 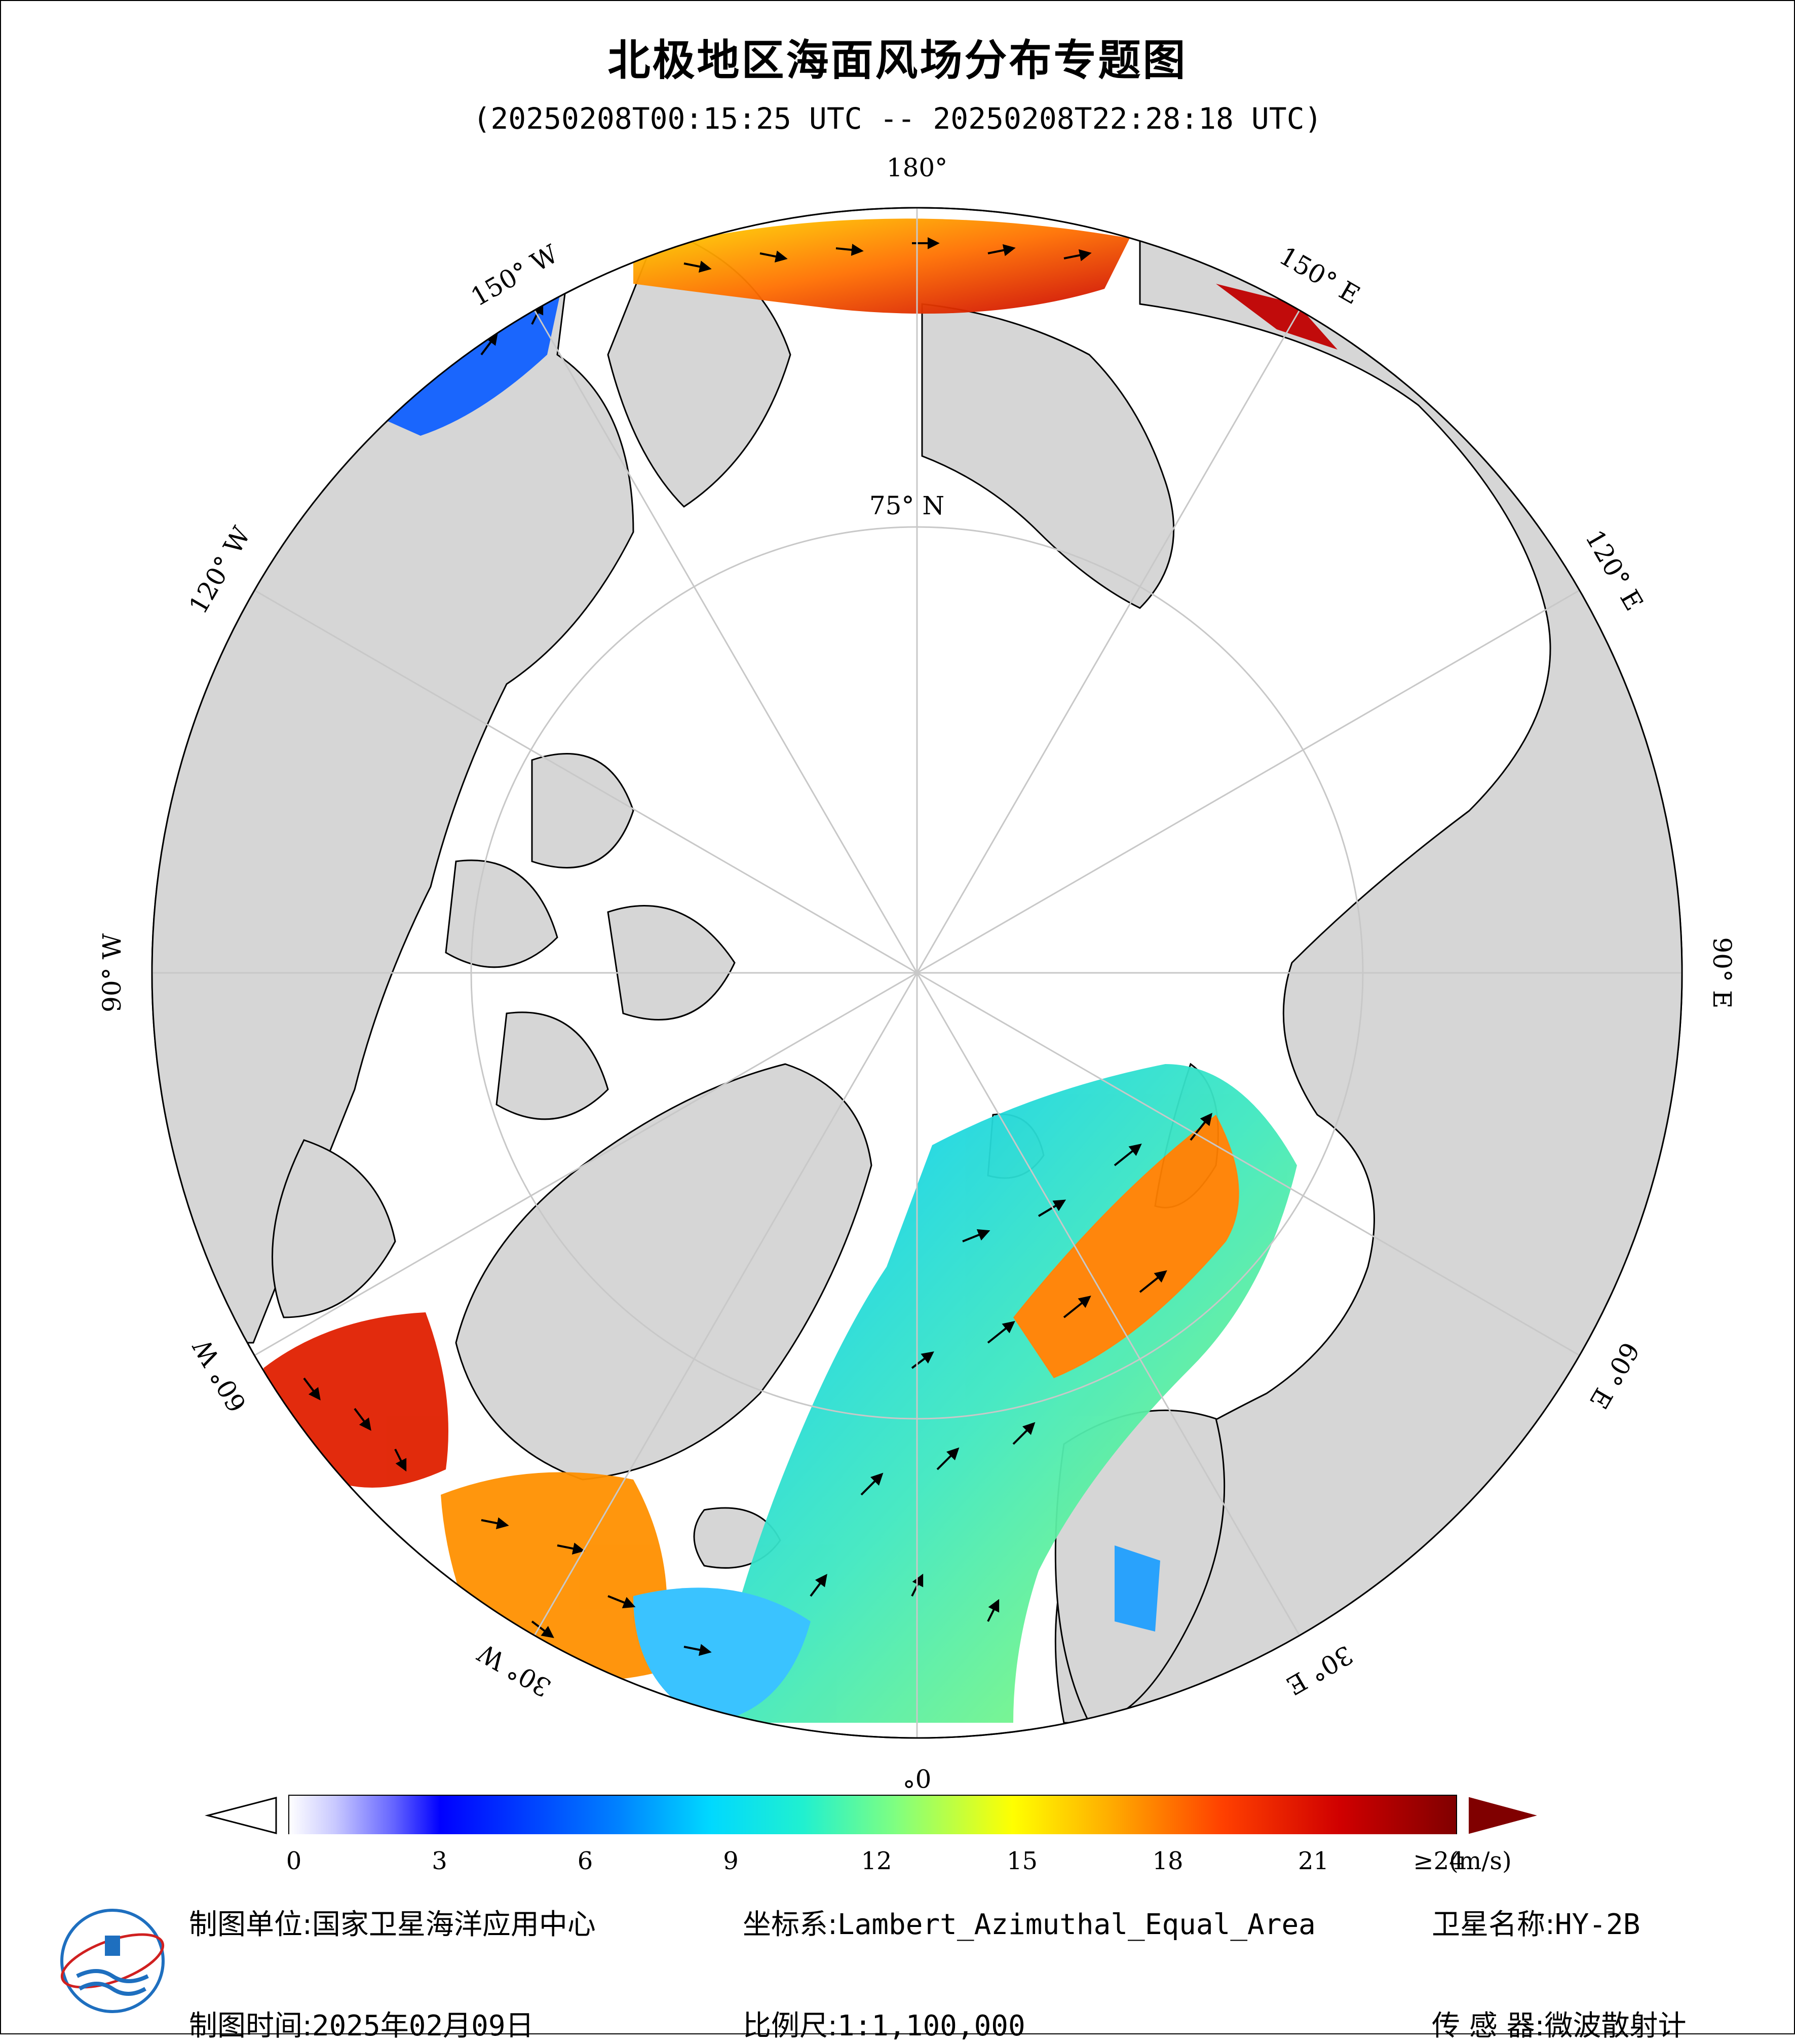 What do you see at coordinates (917, 167) in the screenshot?
I see `longitude-label: 180°` at bounding box center [917, 167].